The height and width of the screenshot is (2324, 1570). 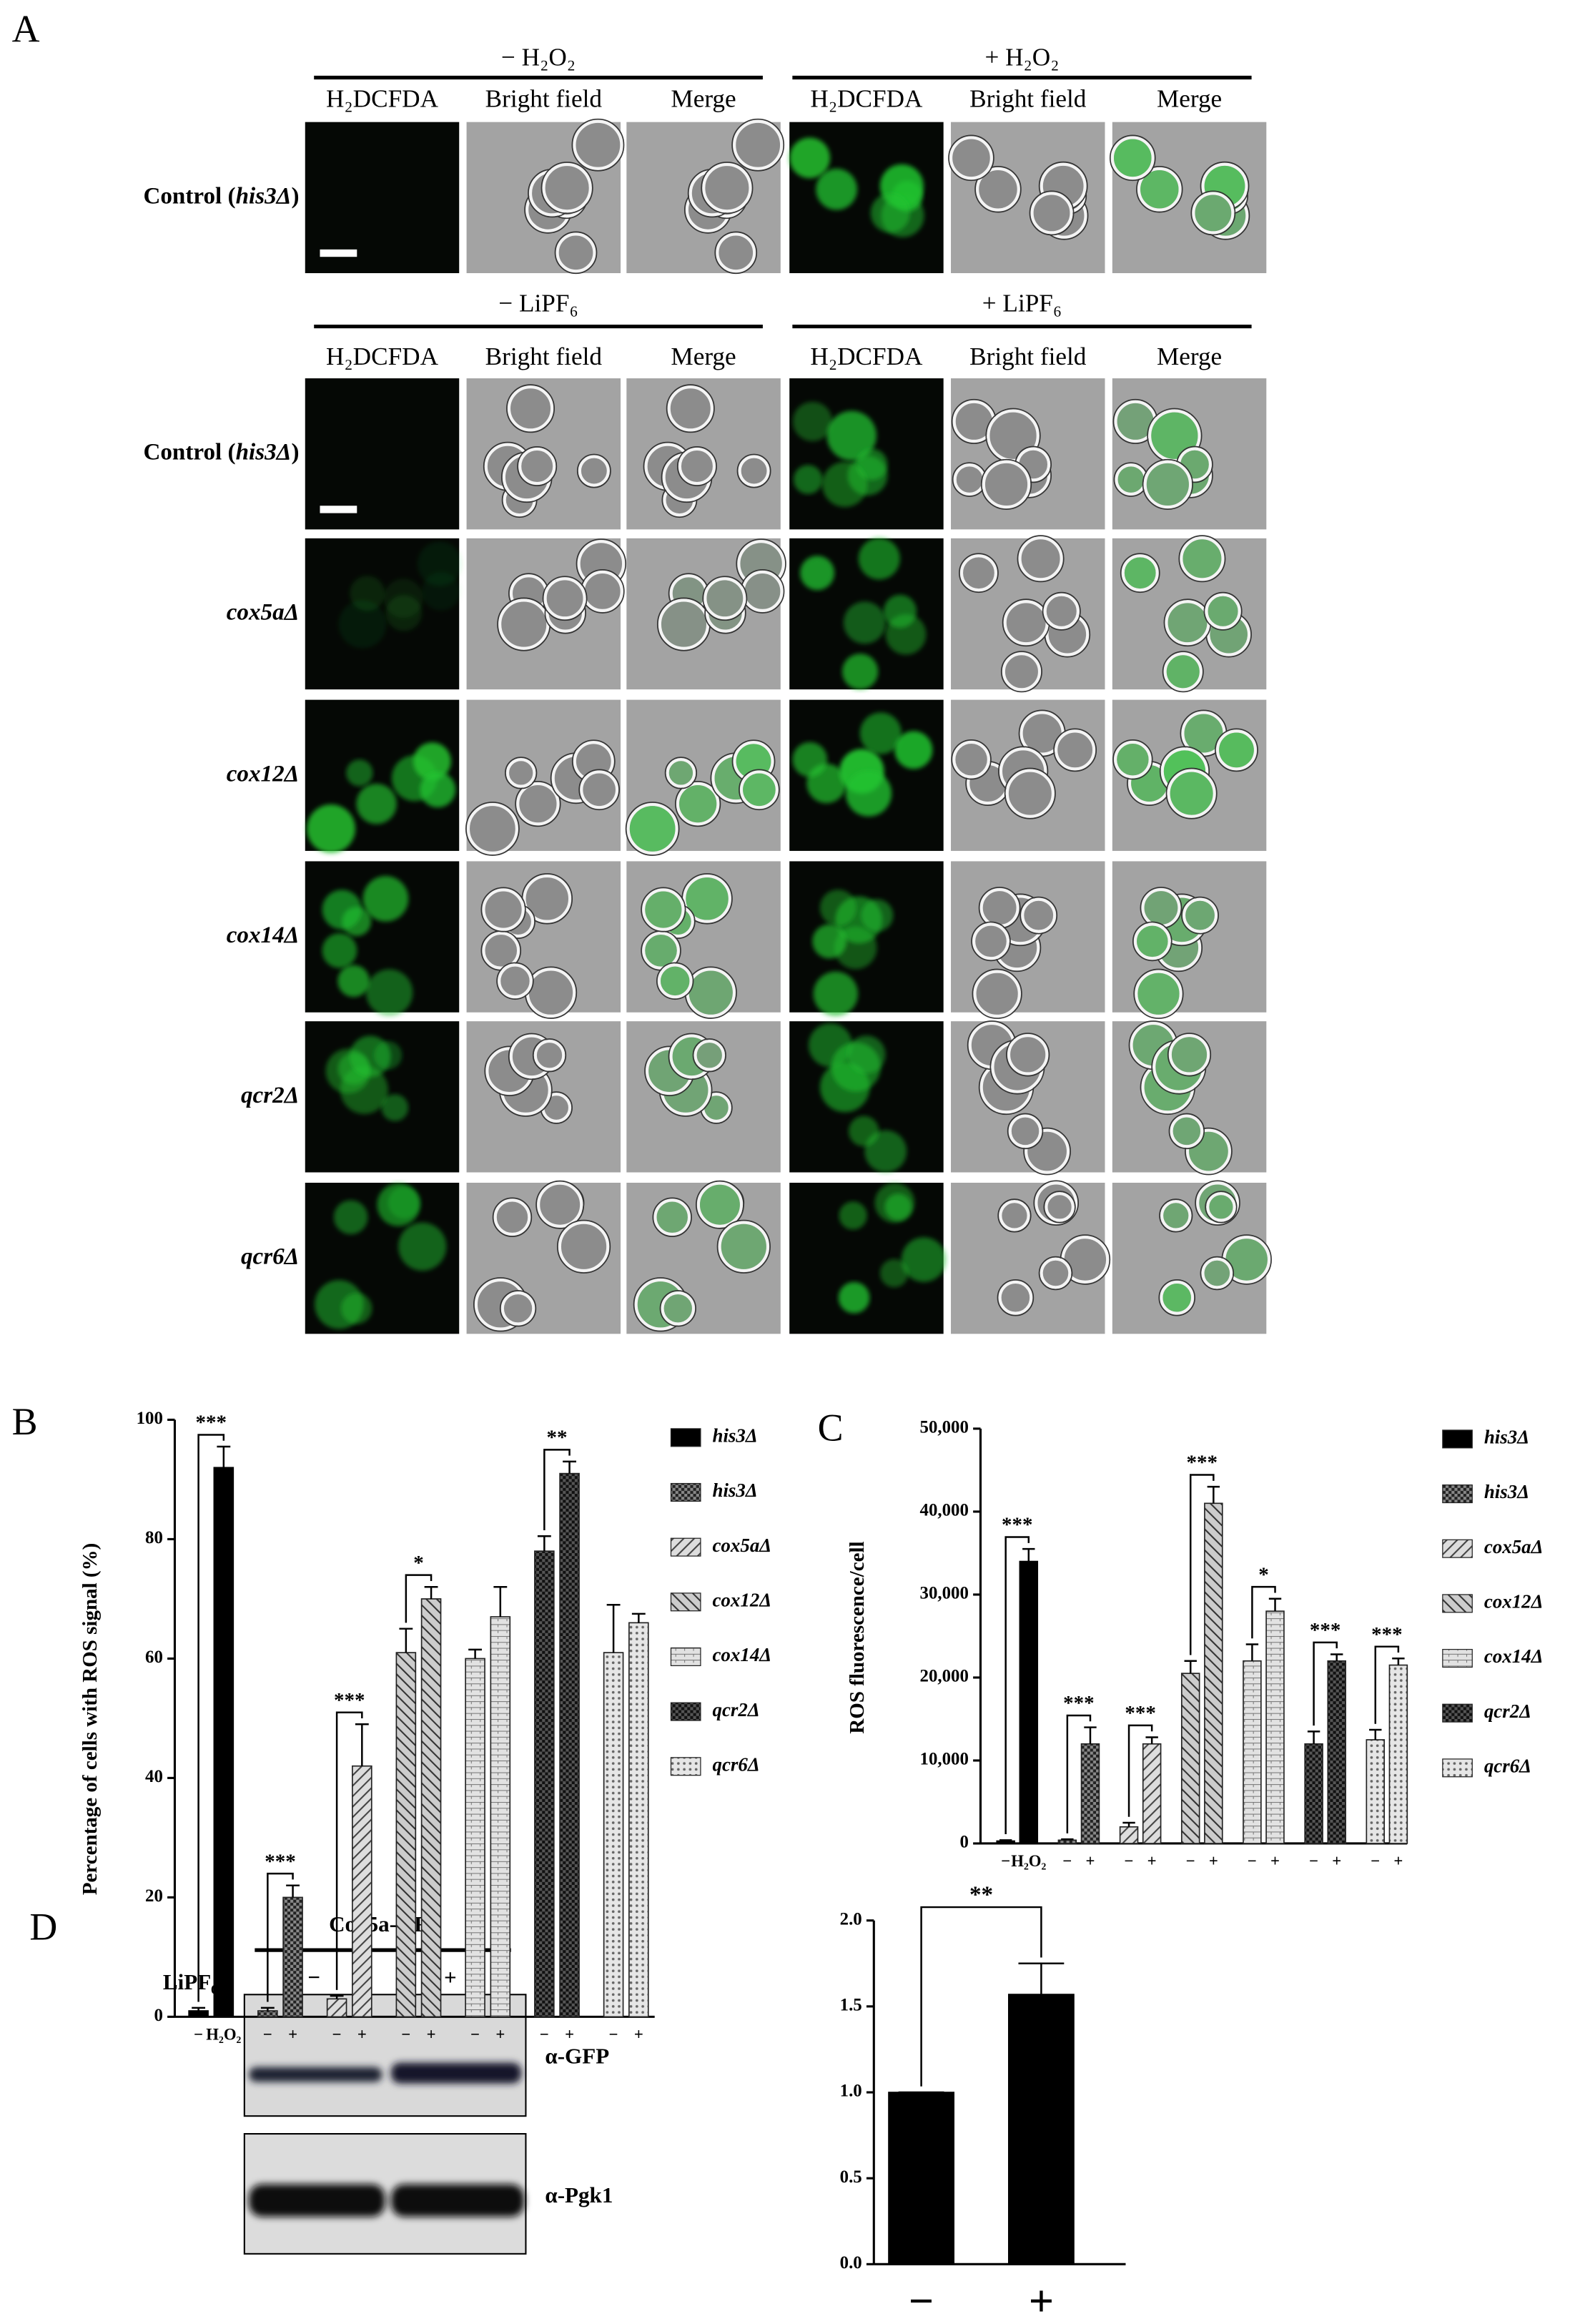 I want to click on legend-label: his3Δ, so click(x=734, y=1490).